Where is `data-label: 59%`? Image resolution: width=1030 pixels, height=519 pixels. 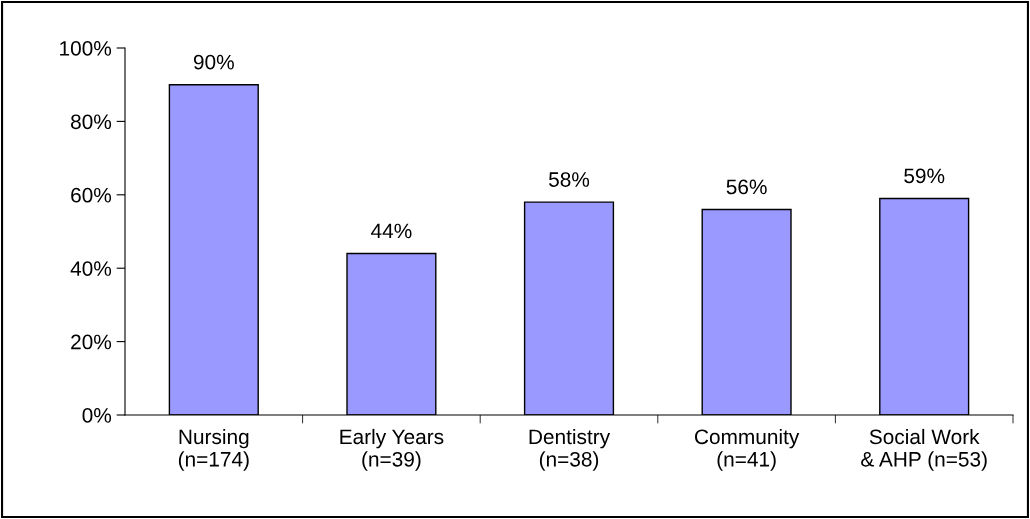 data-label: 59% is located at coordinates (924, 176).